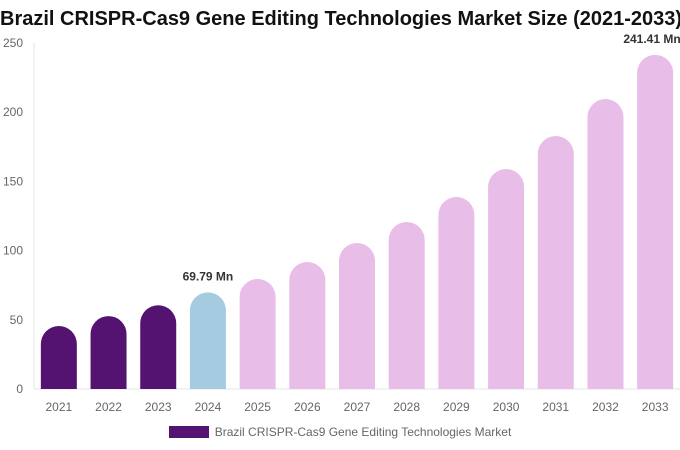  What do you see at coordinates (17, 320) in the screenshot?
I see `y-tick-label: 50` at bounding box center [17, 320].